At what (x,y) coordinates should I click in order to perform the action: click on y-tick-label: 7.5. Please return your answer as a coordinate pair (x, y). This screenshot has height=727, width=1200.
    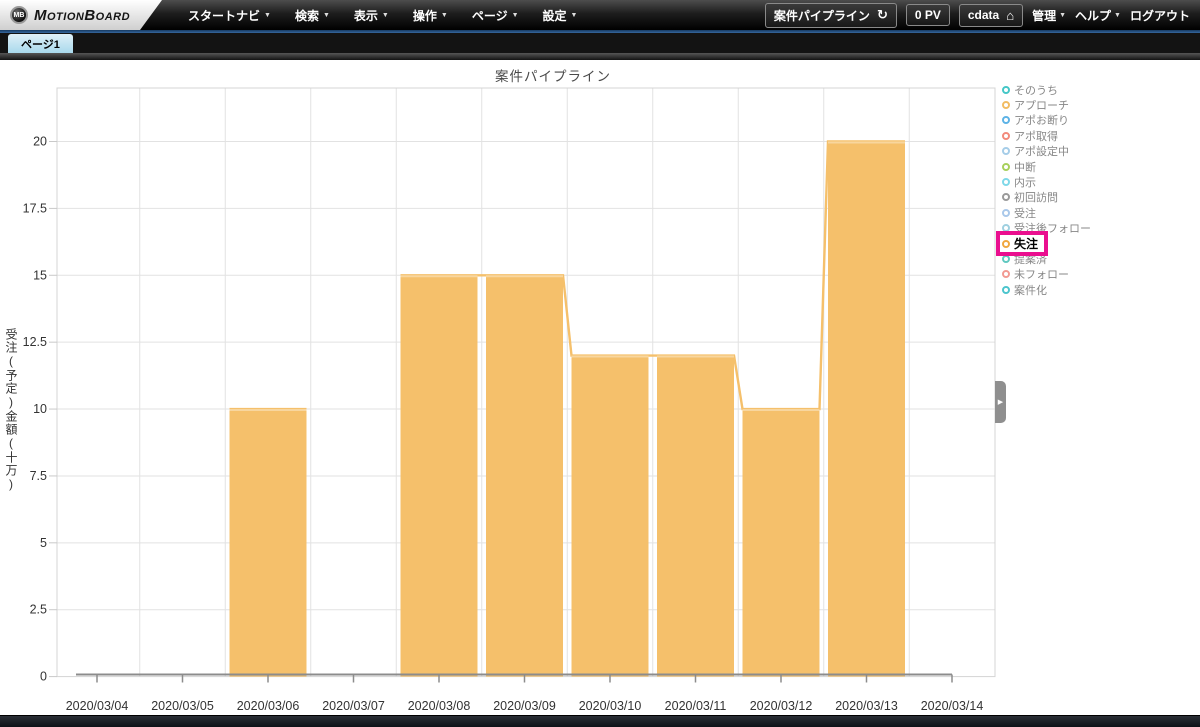
    Looking at the image, I should click on (38, 476).